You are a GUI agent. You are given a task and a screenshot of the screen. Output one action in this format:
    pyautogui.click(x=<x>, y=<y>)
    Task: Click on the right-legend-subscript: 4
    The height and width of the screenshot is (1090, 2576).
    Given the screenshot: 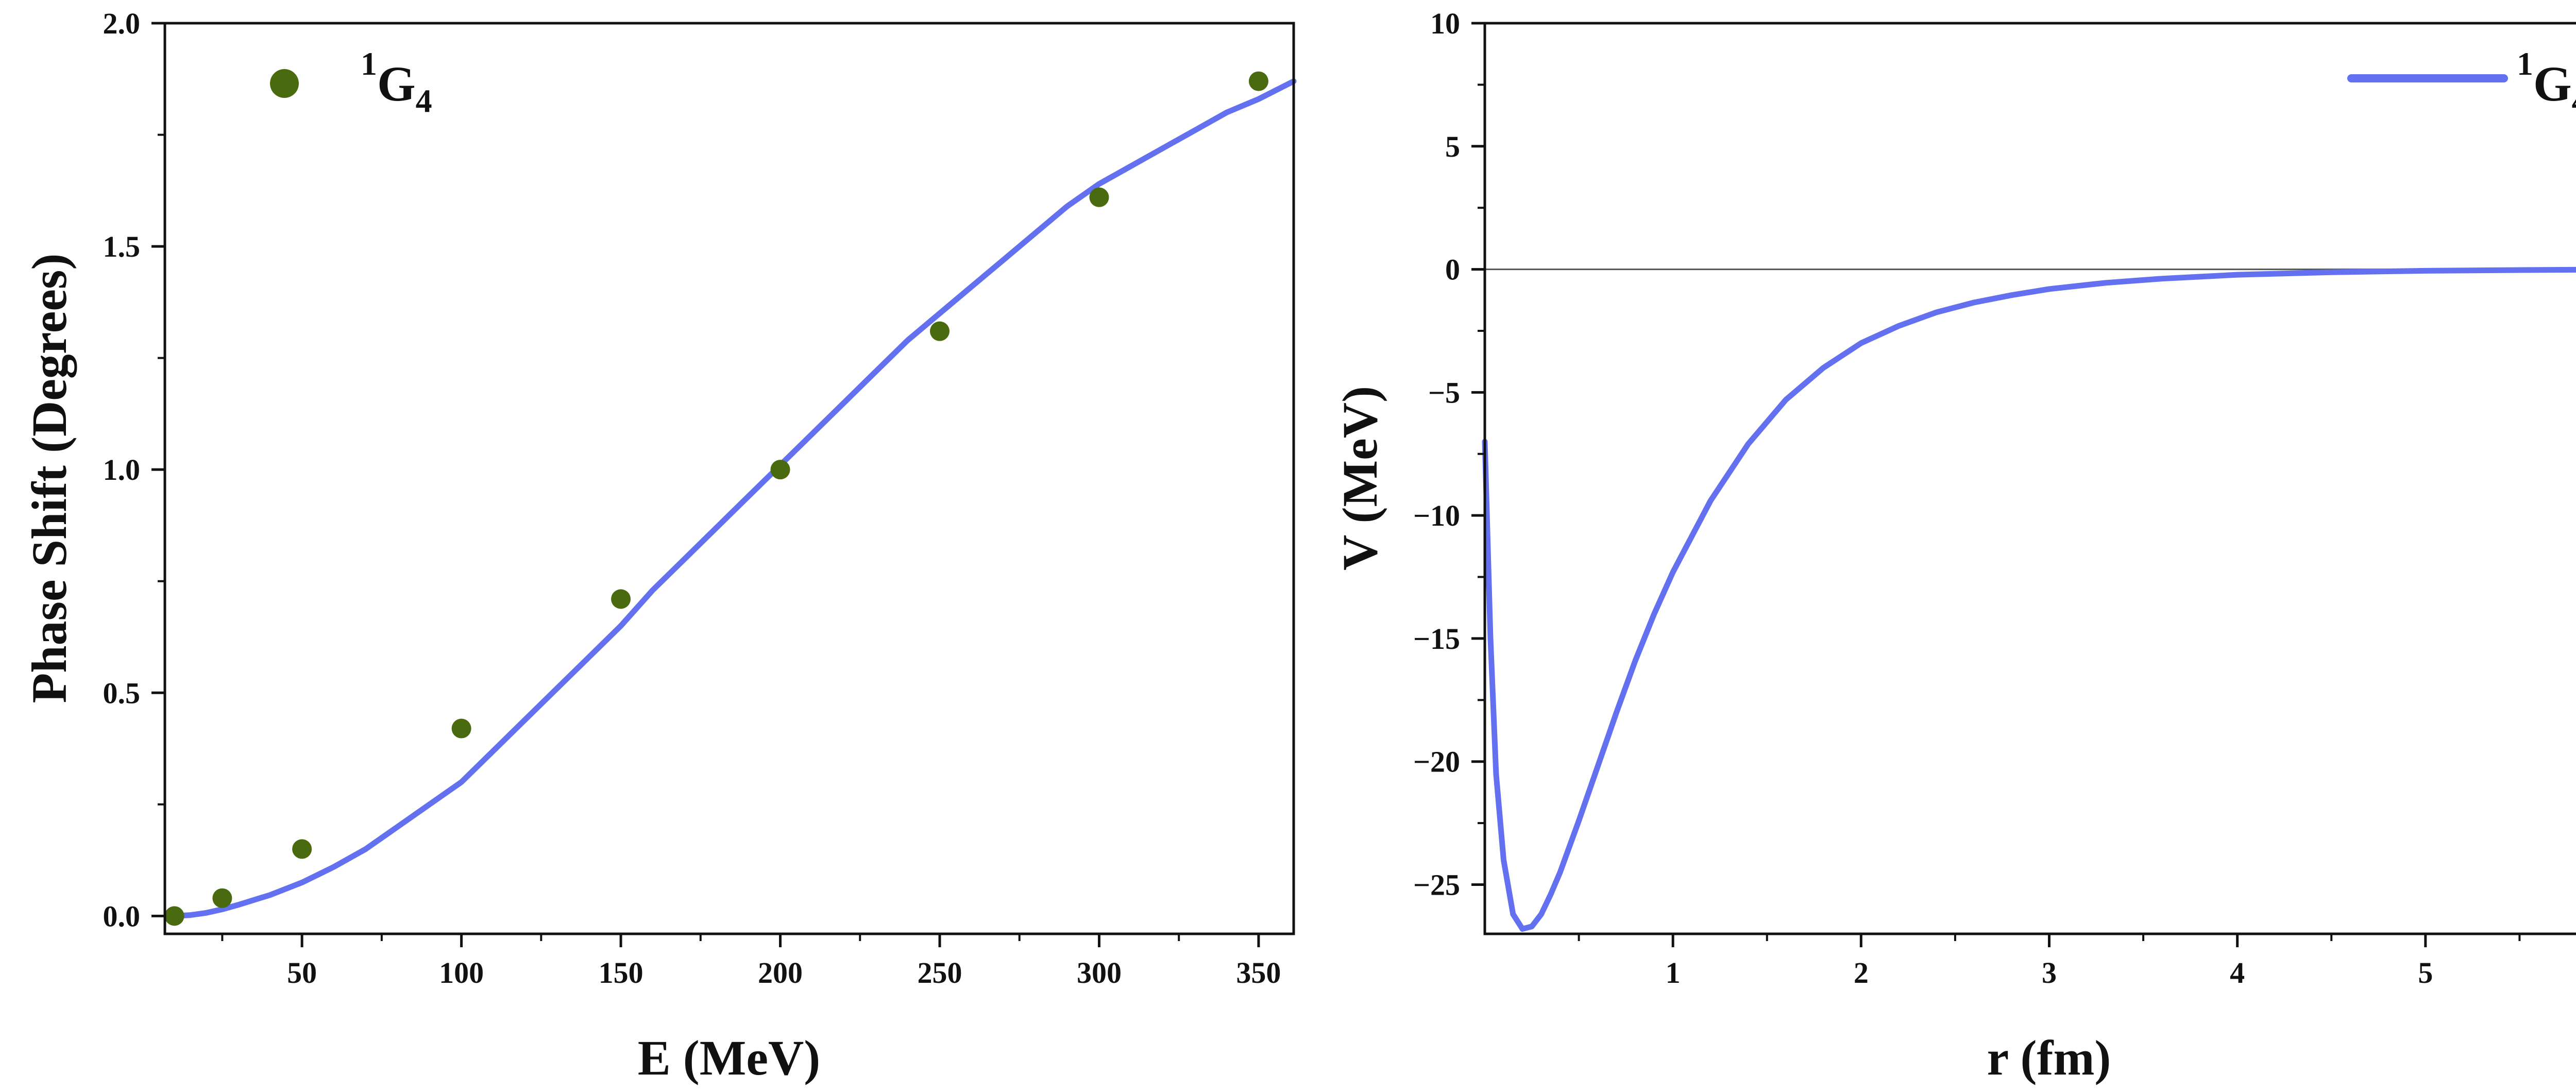 What is the action you would take?
    pyautogui.click(x=2574, y=100)
    